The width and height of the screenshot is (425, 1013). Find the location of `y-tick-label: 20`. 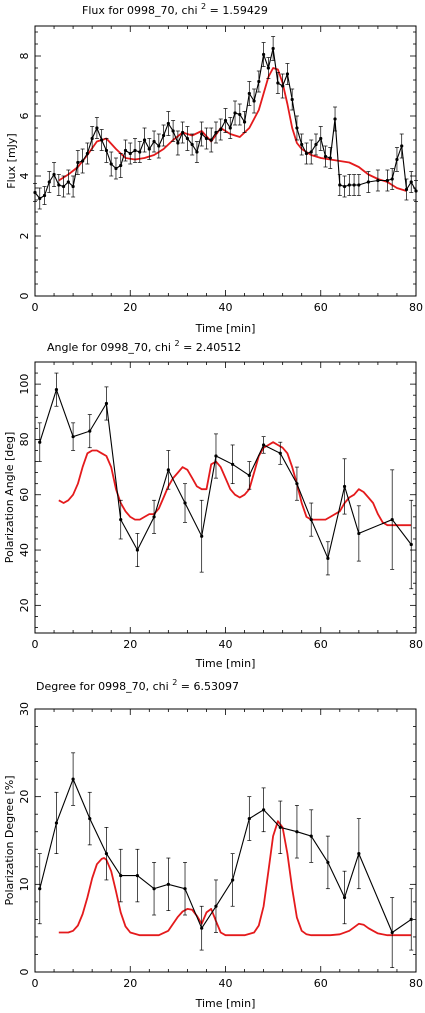

y-tick-label: 20 is located at coordinates (24, 797).